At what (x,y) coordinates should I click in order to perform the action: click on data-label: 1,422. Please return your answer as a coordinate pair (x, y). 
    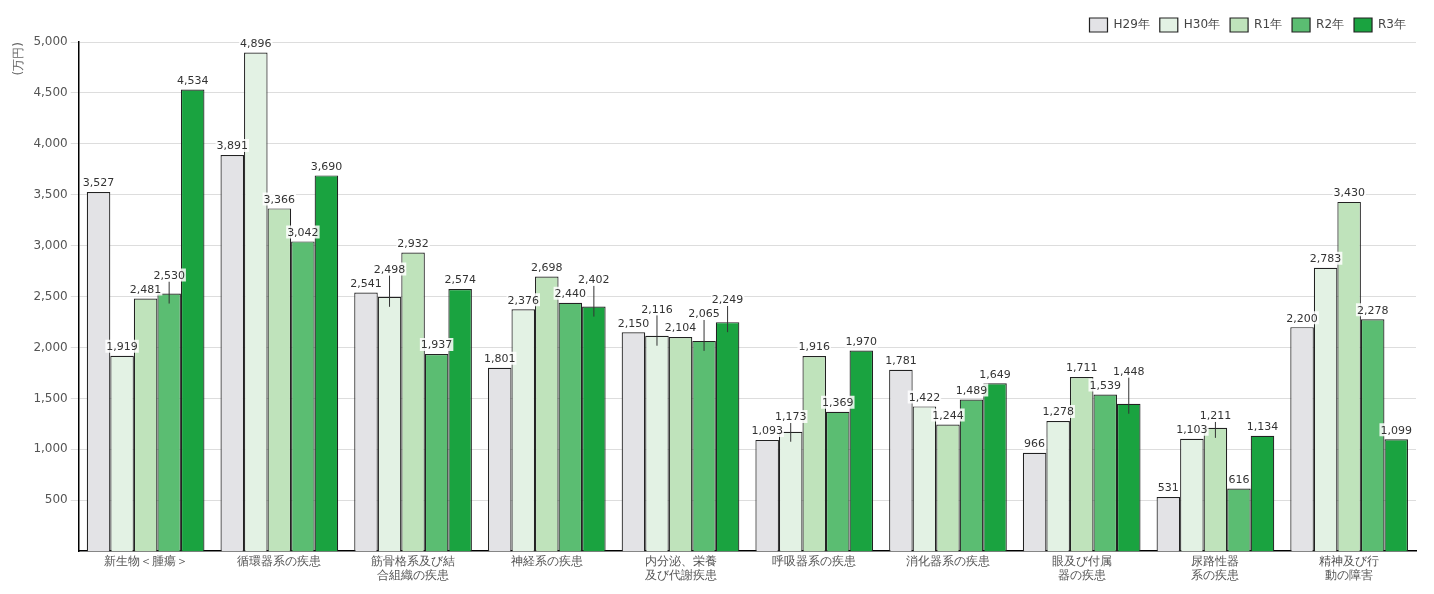
    Looking at the image, I should click on (924, 397).